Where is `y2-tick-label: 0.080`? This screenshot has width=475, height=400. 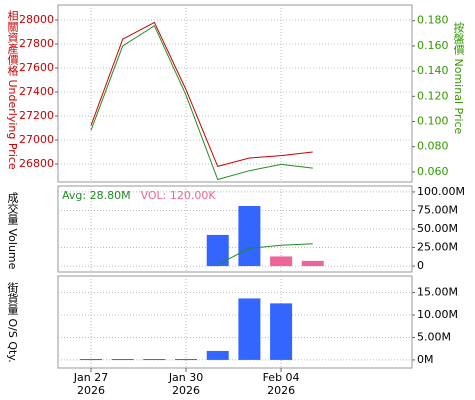 y2-tick-label: 0.080 is located at coordinates (433, 146).